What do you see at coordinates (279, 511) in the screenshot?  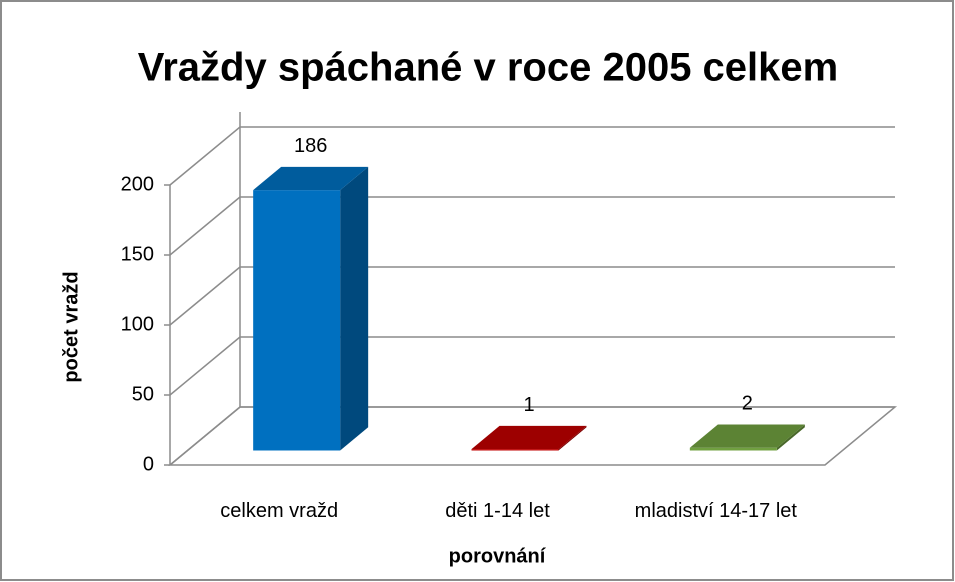 I see `x-tick-label: celkem vražd` at bounding box center [279, 511].